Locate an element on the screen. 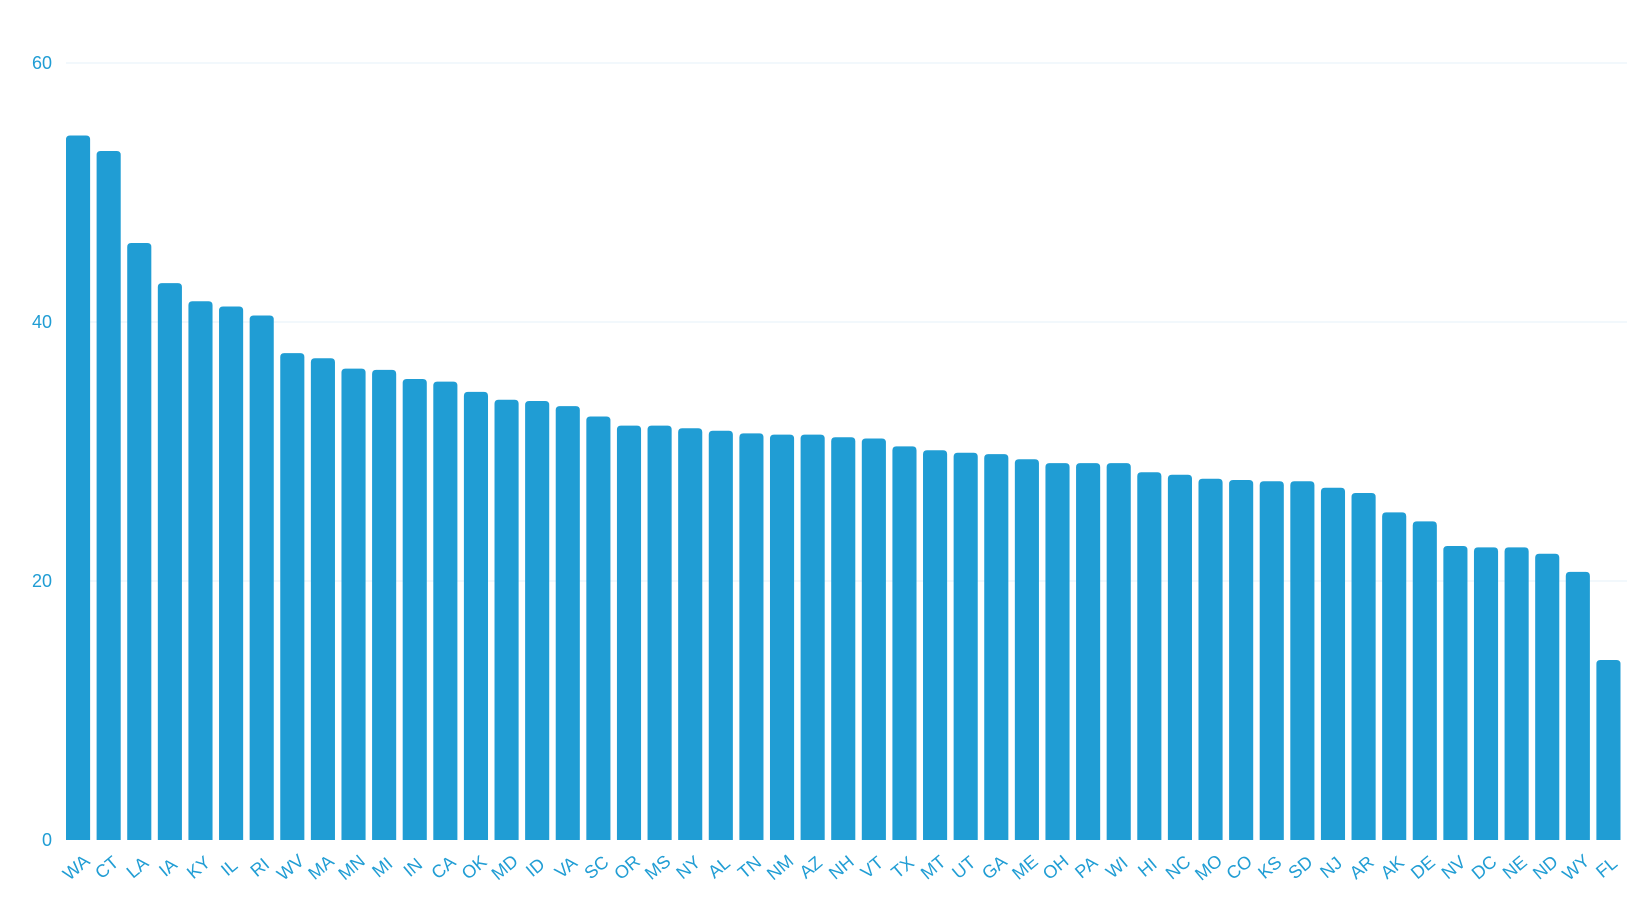  x-tick-label: CO is located at coordinates (1240, 867).